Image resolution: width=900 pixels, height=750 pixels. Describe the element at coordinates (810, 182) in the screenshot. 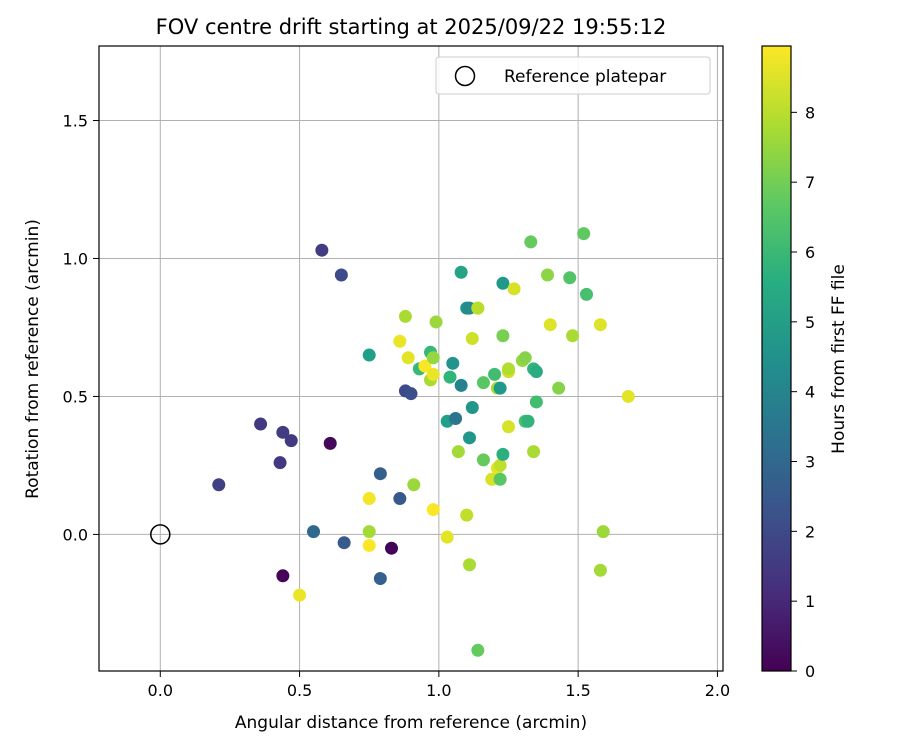

I see `colorbar-tick-label: 7` at that location.